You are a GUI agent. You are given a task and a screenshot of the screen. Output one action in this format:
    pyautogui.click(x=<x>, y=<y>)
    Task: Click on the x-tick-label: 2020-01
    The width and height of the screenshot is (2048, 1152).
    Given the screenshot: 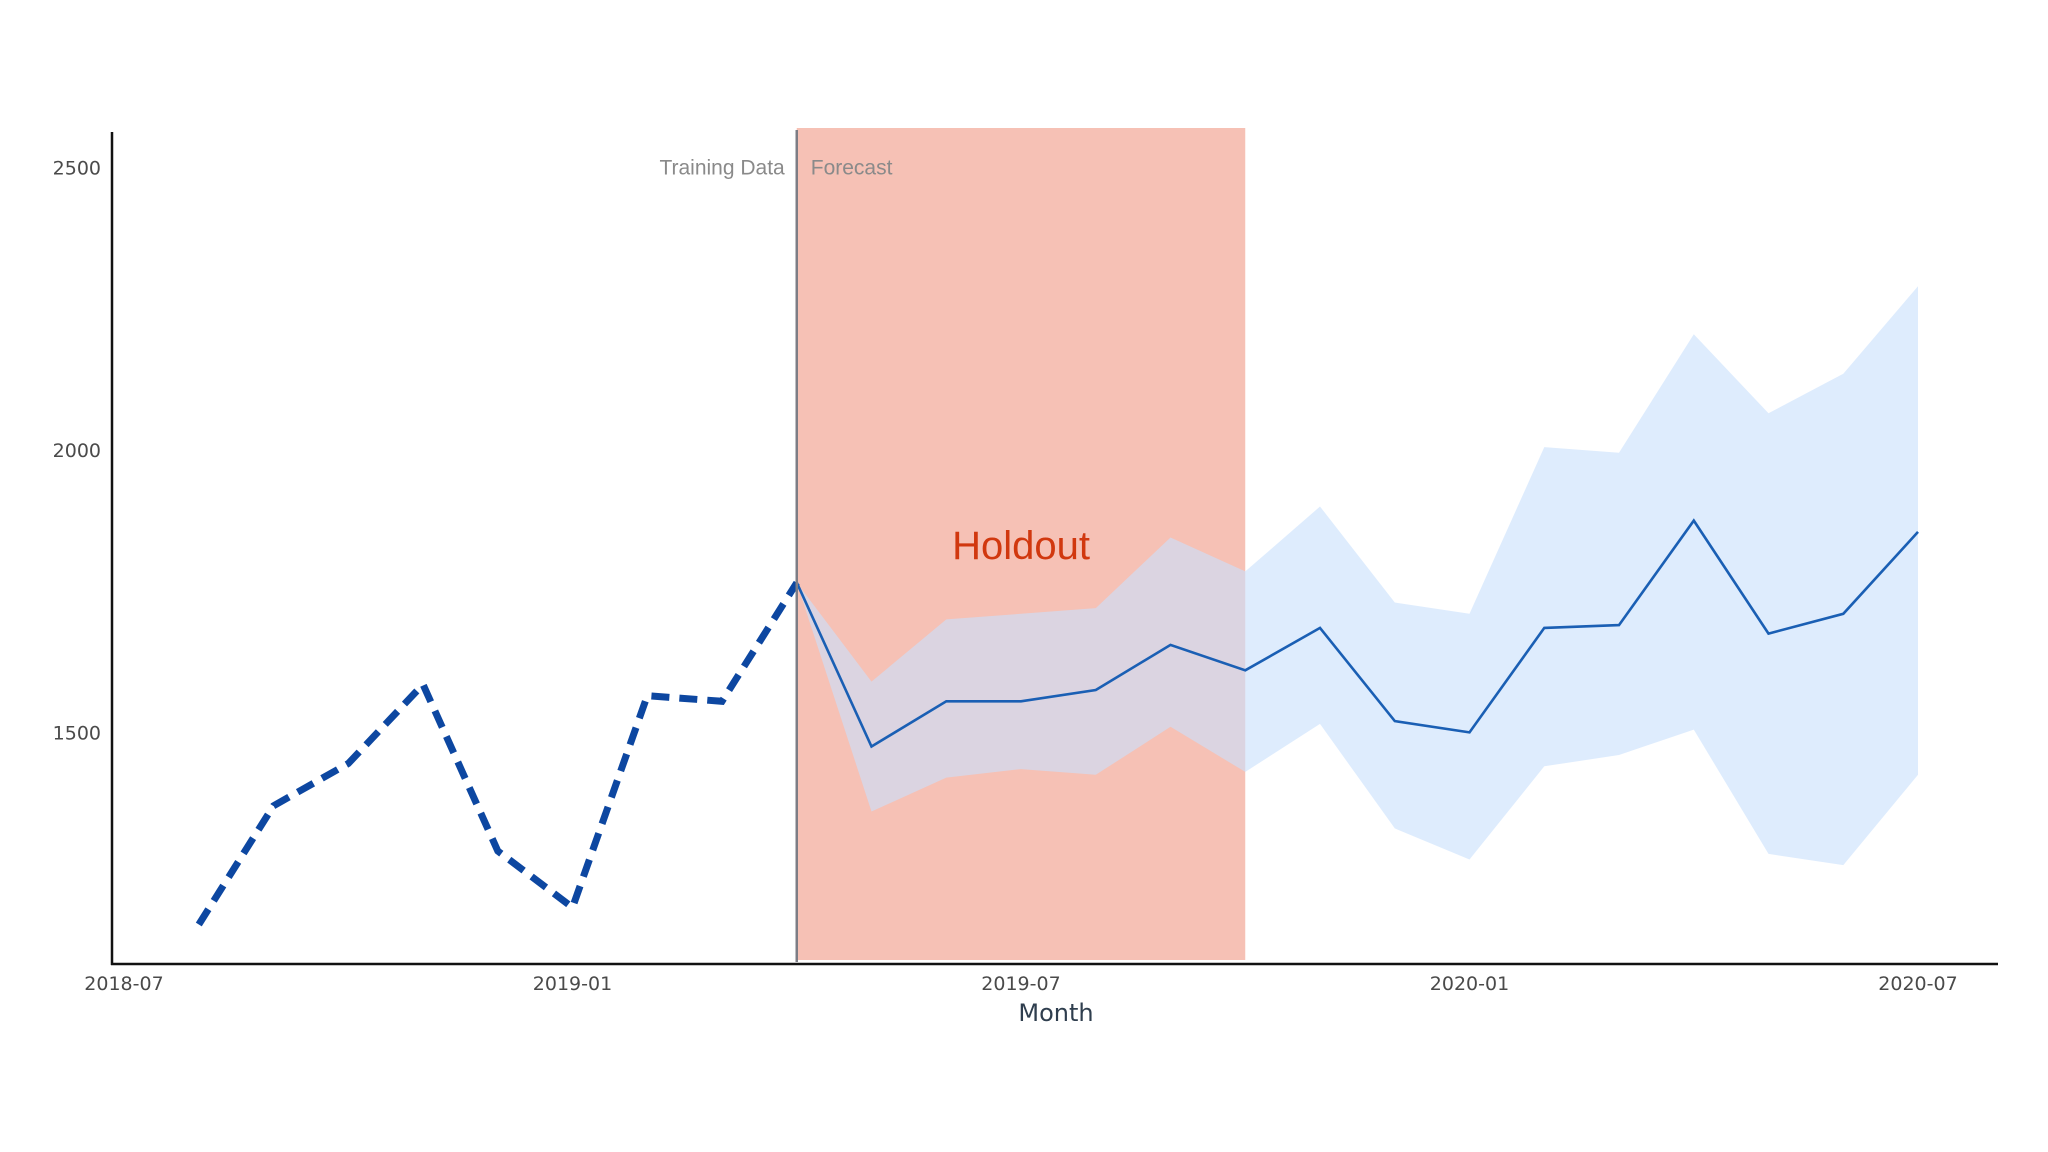 What is the action you would take?
    pyautogui.click(x=1469, y=984)
    